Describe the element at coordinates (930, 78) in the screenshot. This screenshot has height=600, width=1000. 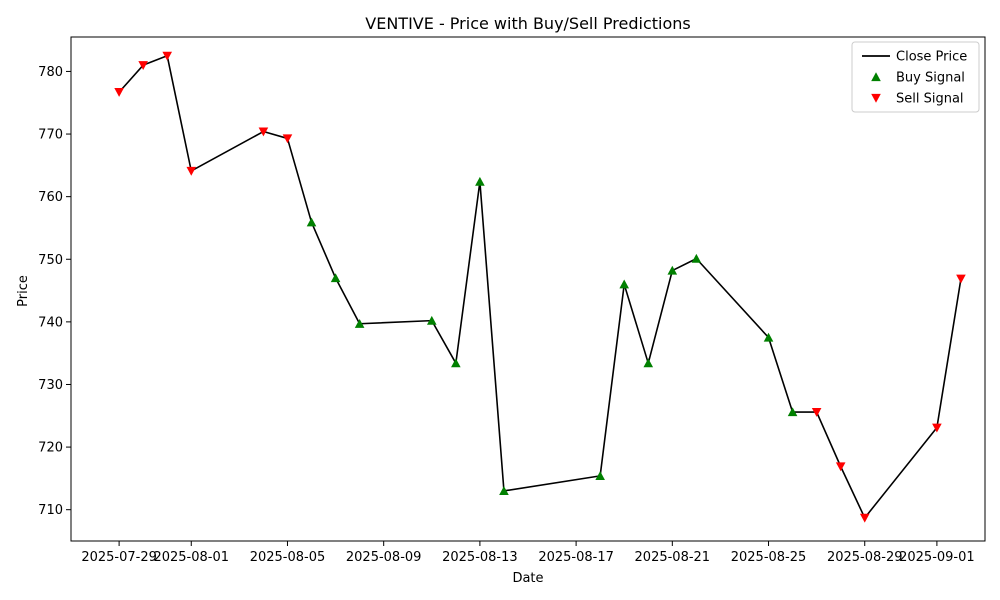
I see `legend-label: Buy Signal` at that location.